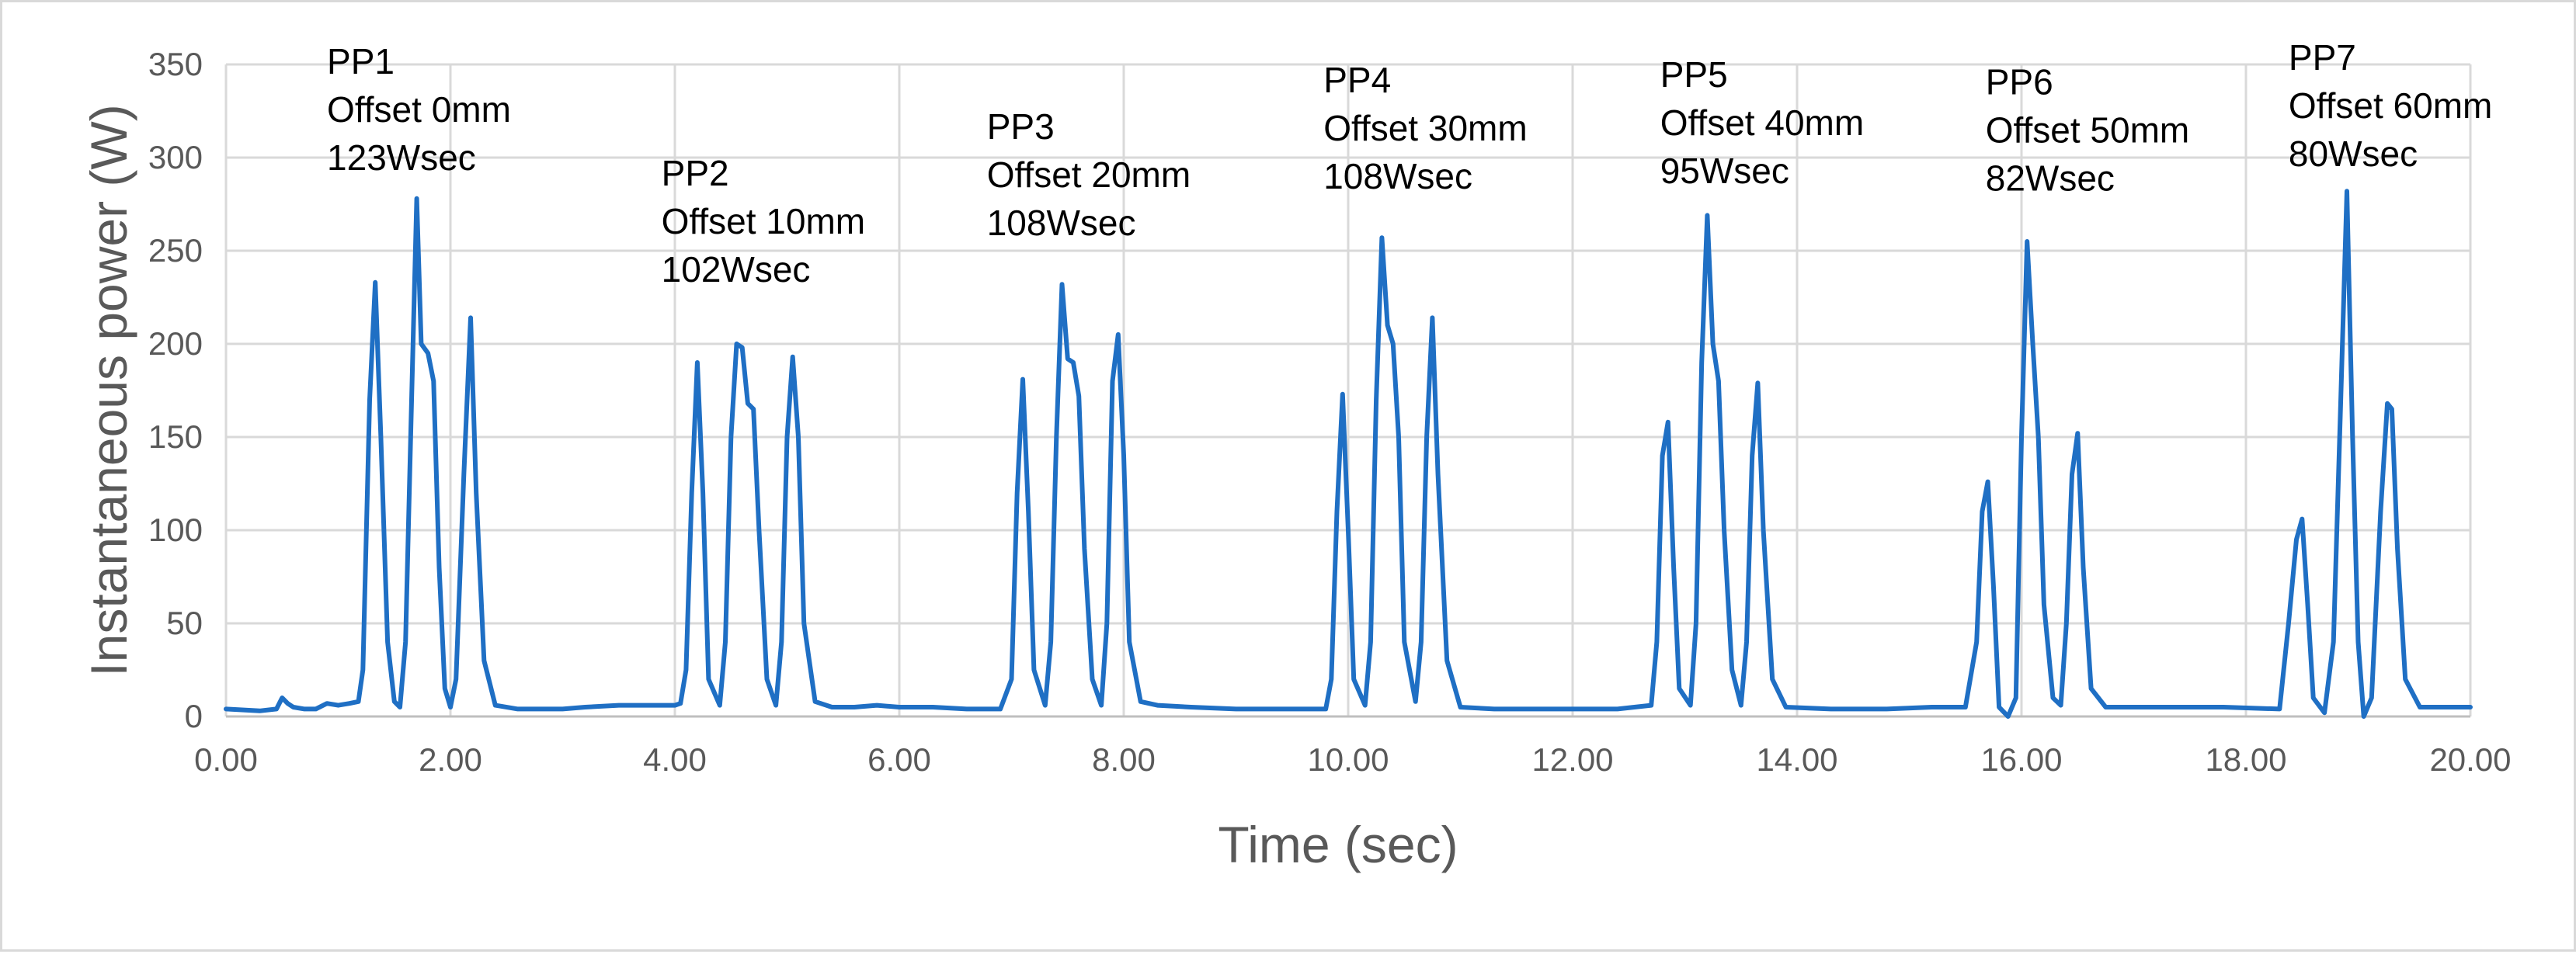 The height and width of the screenshot is (954, 2576). I want to click on annotation-line: Offset 20mm, so click(1089, 174).